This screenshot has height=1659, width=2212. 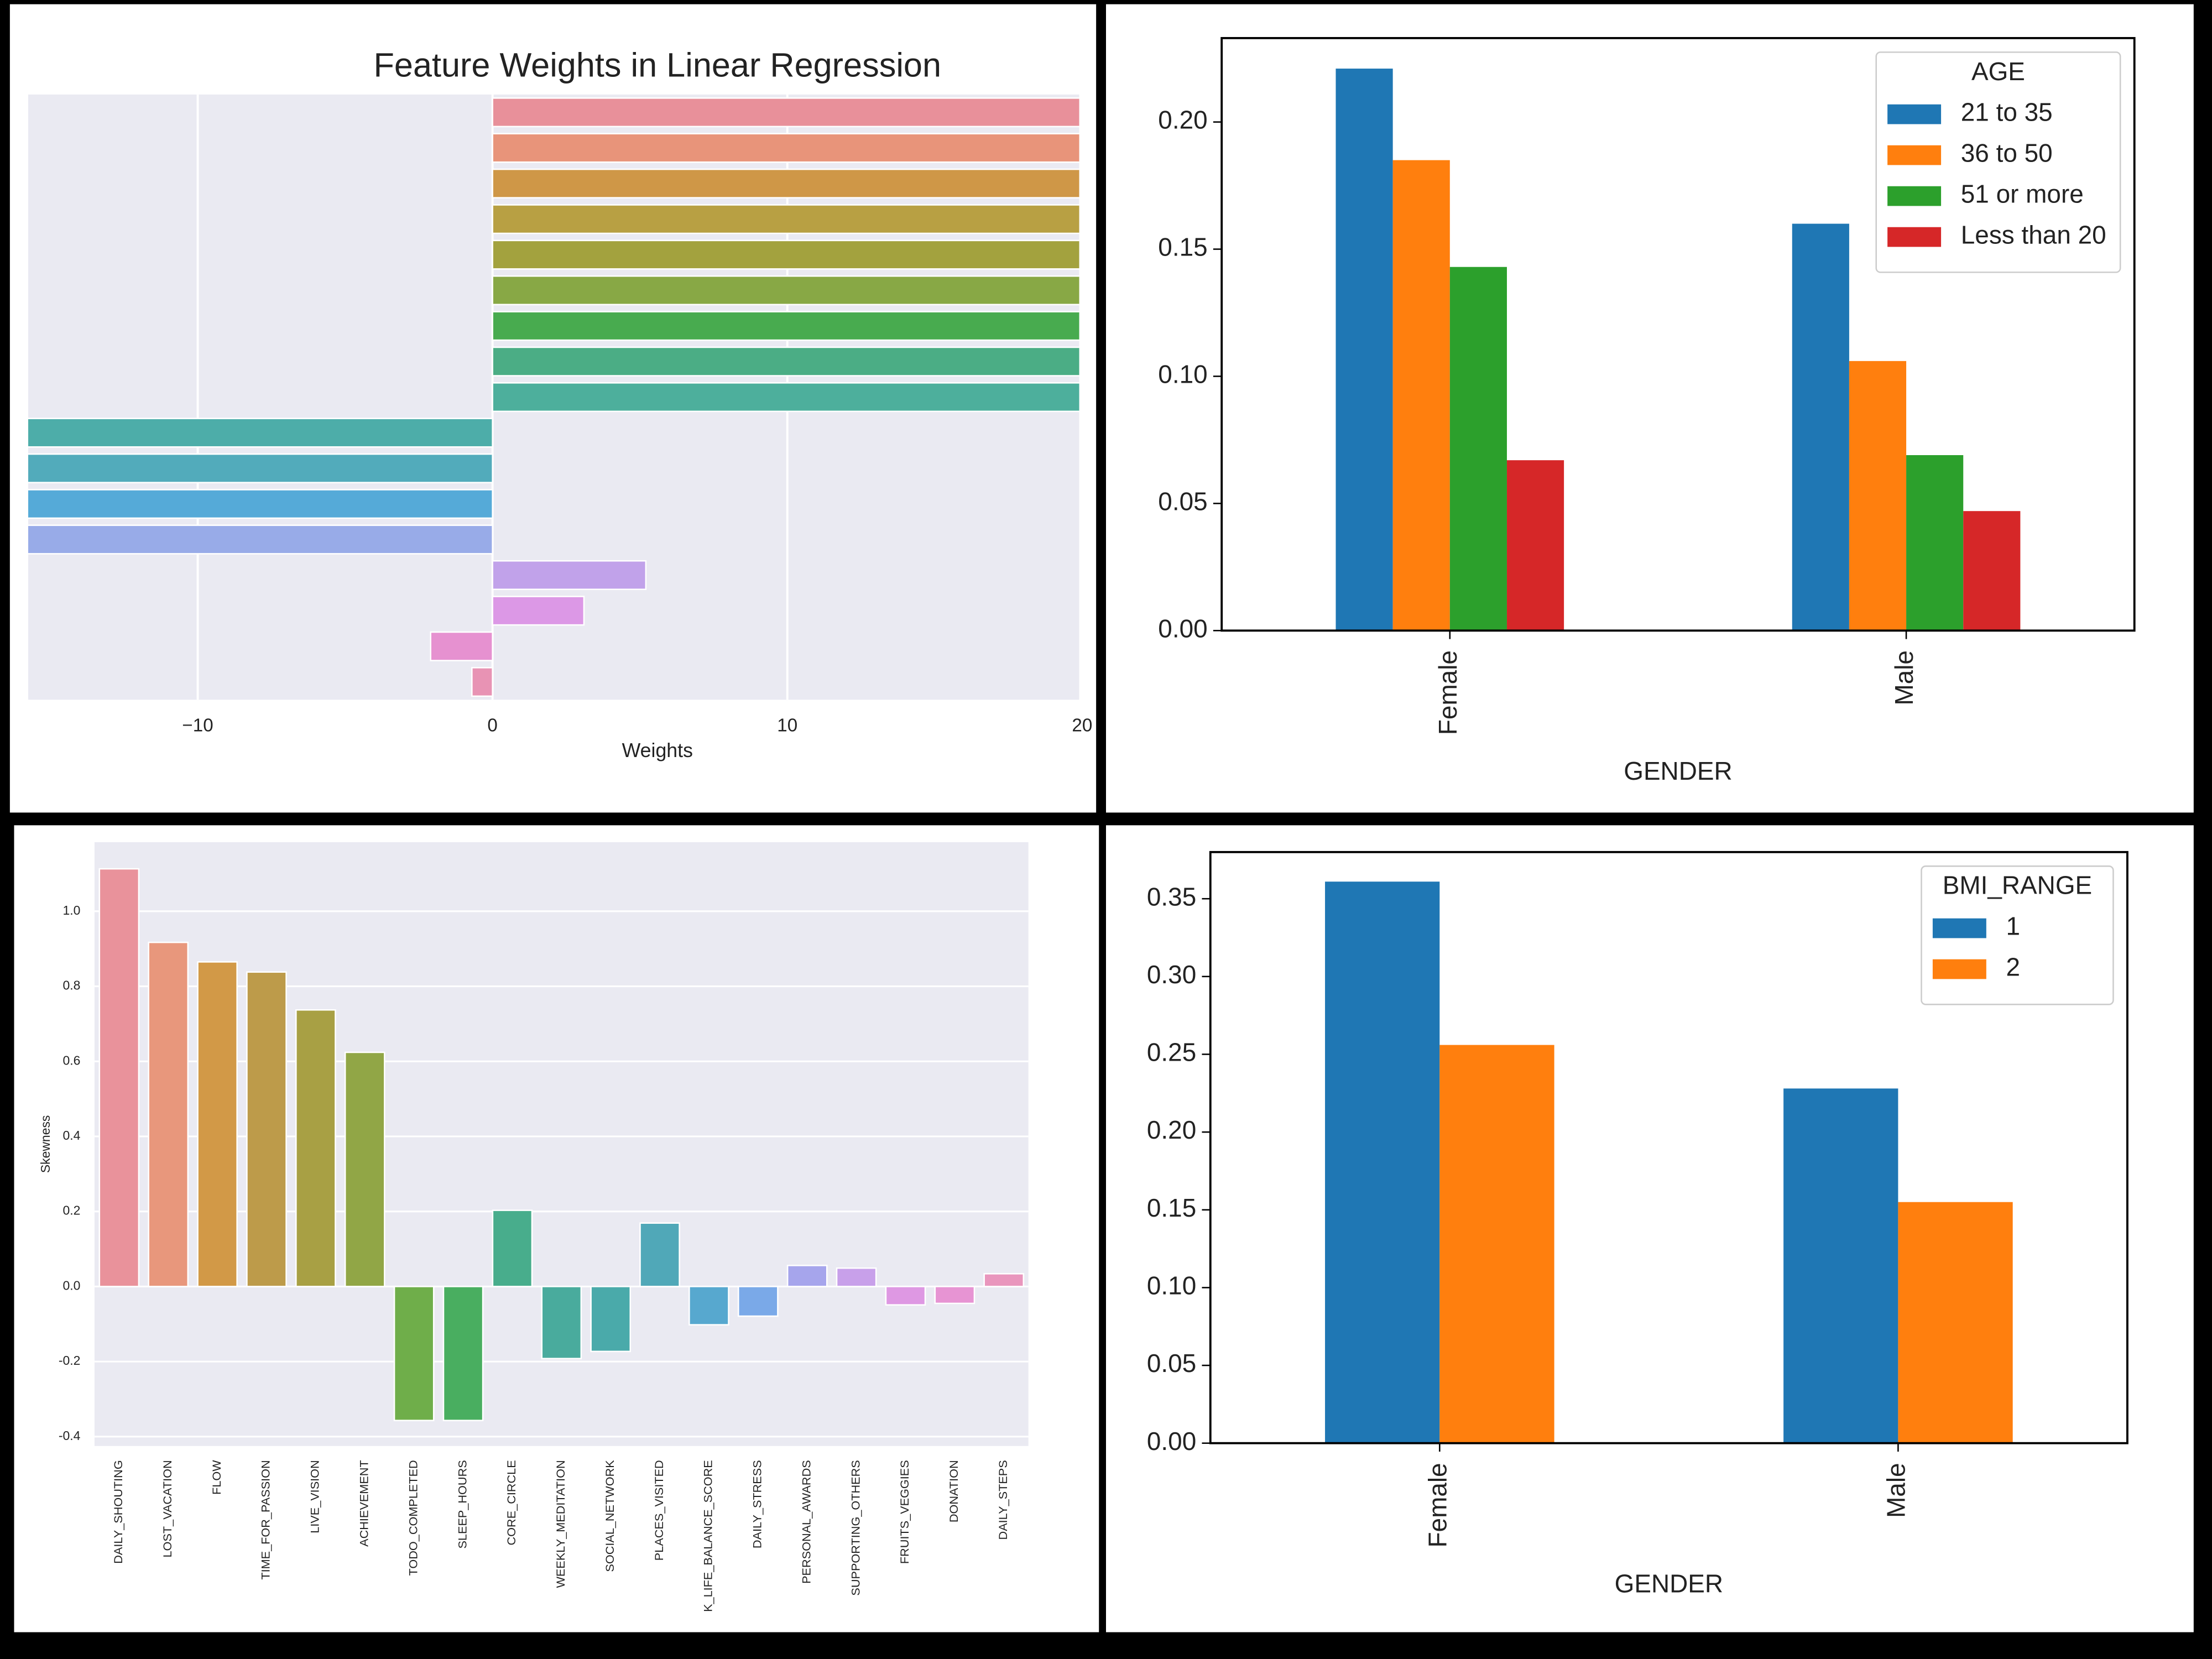 What do you see at coordinates (2007, 154) in the screenshot?
I see `legend-label: 36 to 50` at bounding box center [2007, 154].